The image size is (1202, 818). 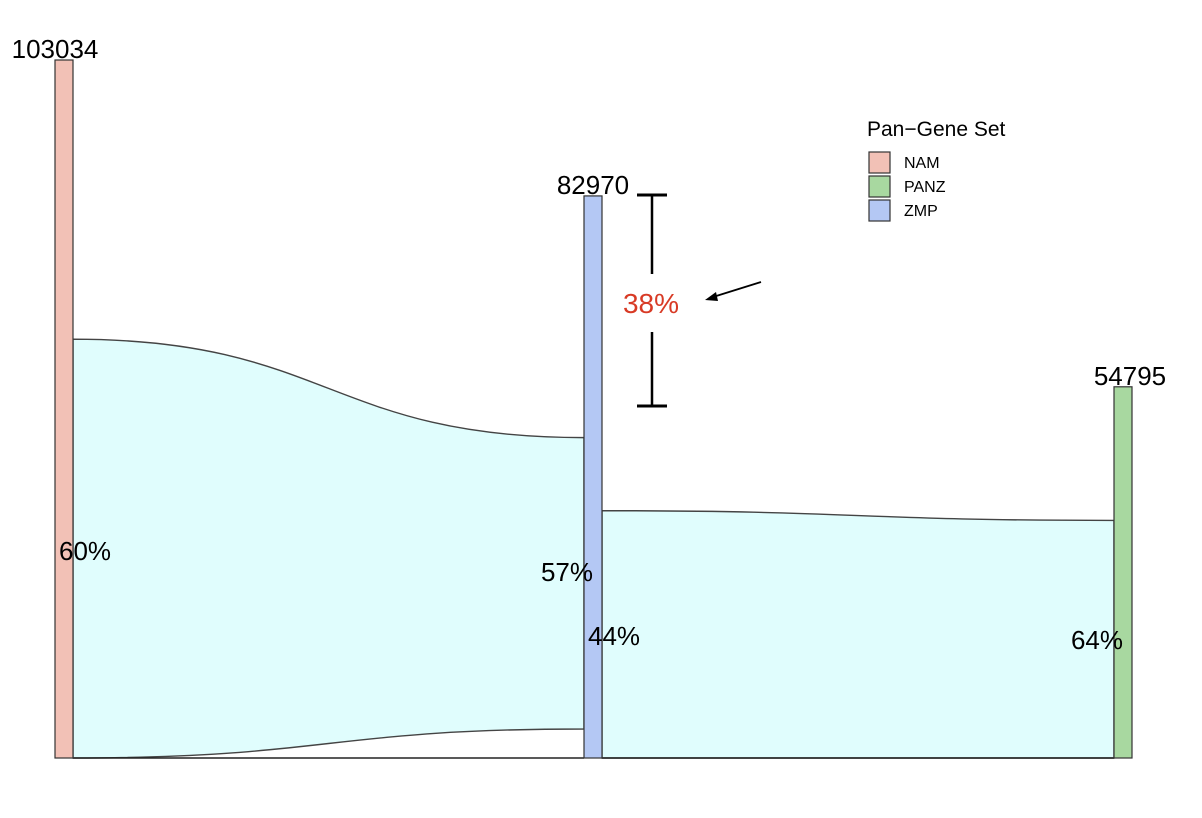 What do you see at coordinates (922, 163) in the screenshot?
I see `legend-label-nam: NAM` at bounding box center [922, 163].